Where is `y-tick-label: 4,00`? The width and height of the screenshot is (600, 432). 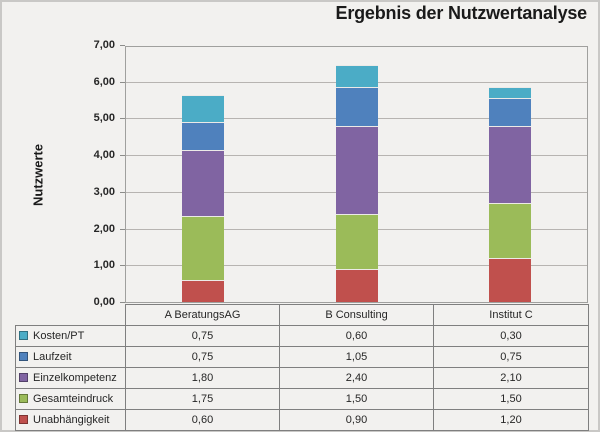
y-tick-label: 4,00 is located at coordinates (104, 155).